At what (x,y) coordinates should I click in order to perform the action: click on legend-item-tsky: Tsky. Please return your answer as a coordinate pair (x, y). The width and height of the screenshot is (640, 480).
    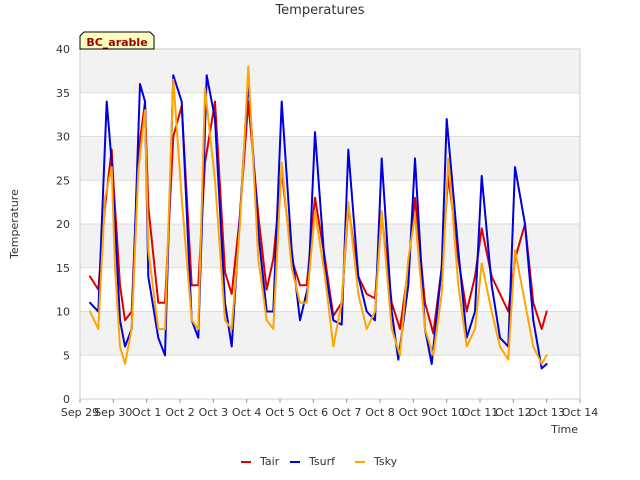
    Looking at the image, I should click on (376, 461).